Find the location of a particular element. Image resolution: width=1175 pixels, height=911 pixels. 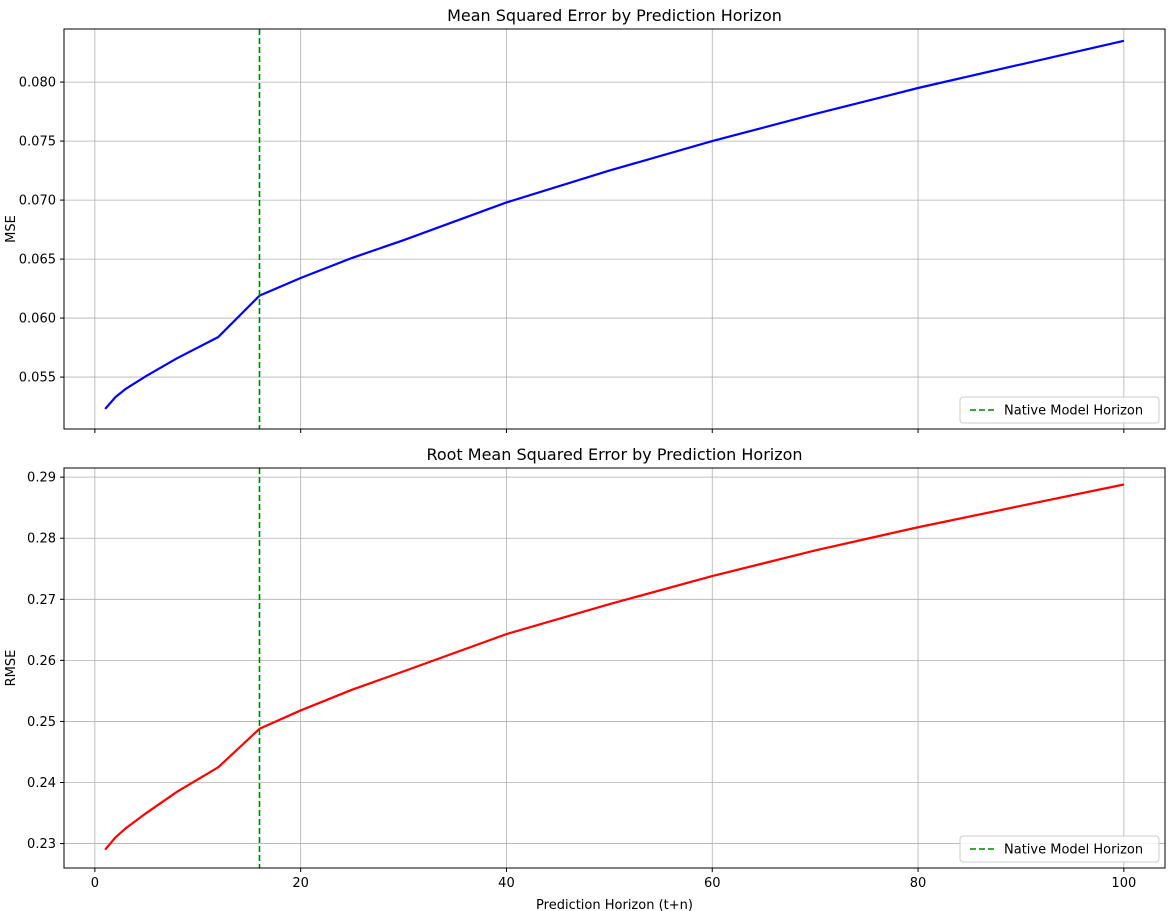

rmse-x-tick-label: 80 is located at coordinates (918, 883).